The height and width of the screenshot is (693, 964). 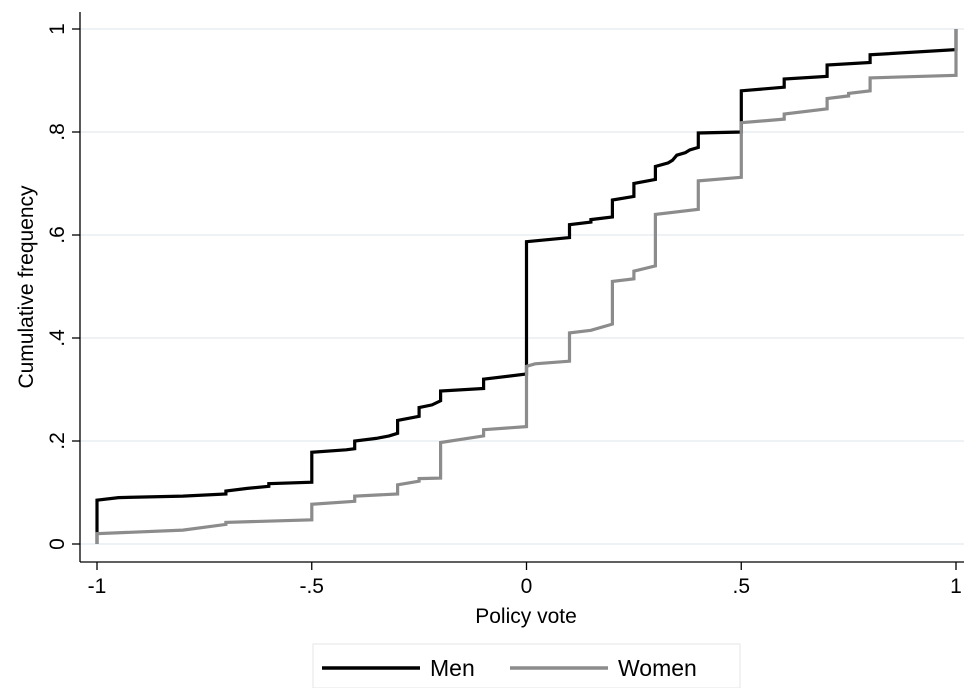 I want to click on legend-label-women: Women, so click(x=657, y=668).